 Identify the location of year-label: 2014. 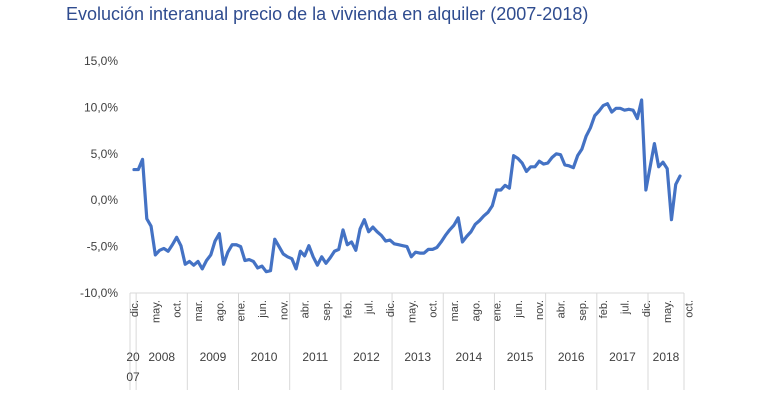
(469, 357).